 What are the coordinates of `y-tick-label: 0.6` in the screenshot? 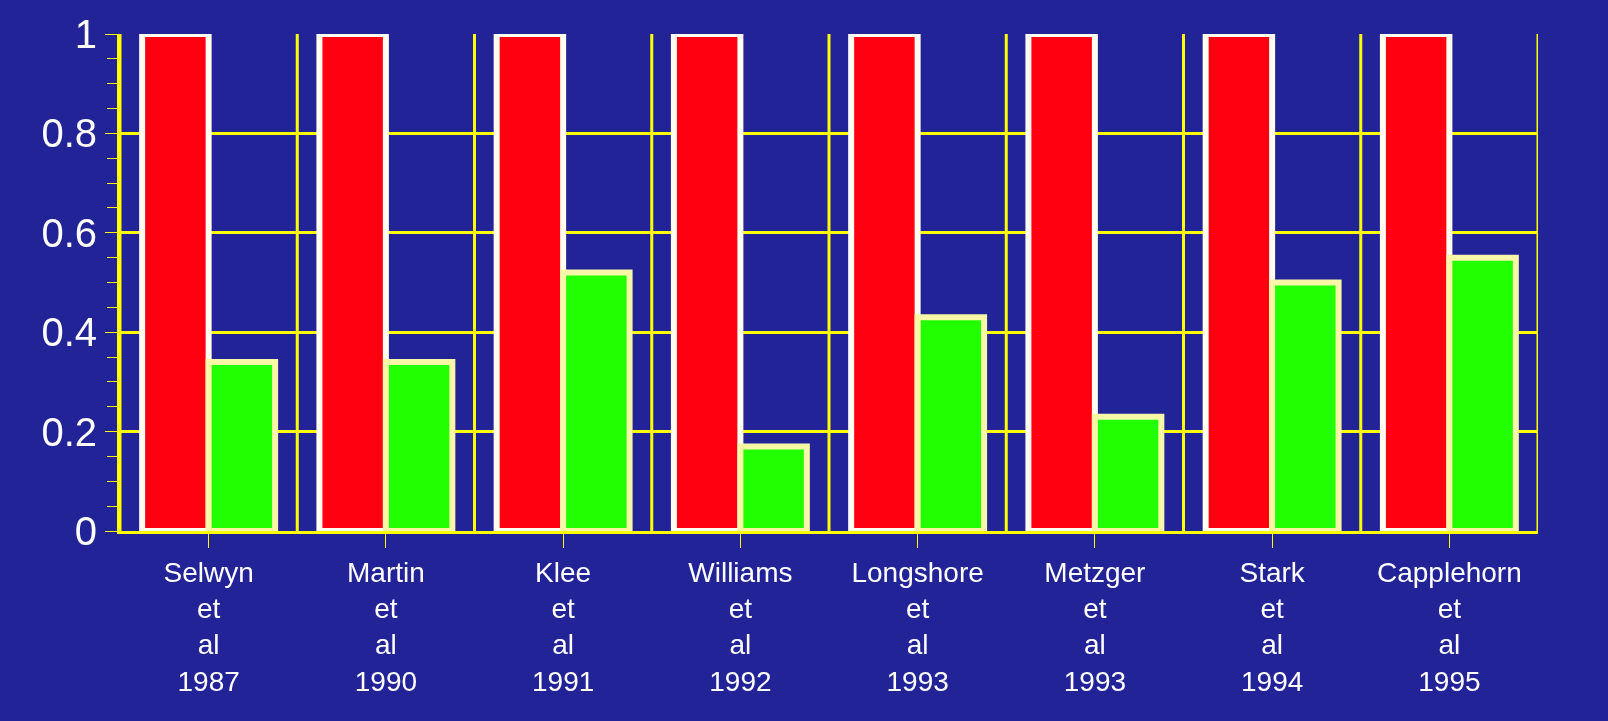 It's located at (69, 232).